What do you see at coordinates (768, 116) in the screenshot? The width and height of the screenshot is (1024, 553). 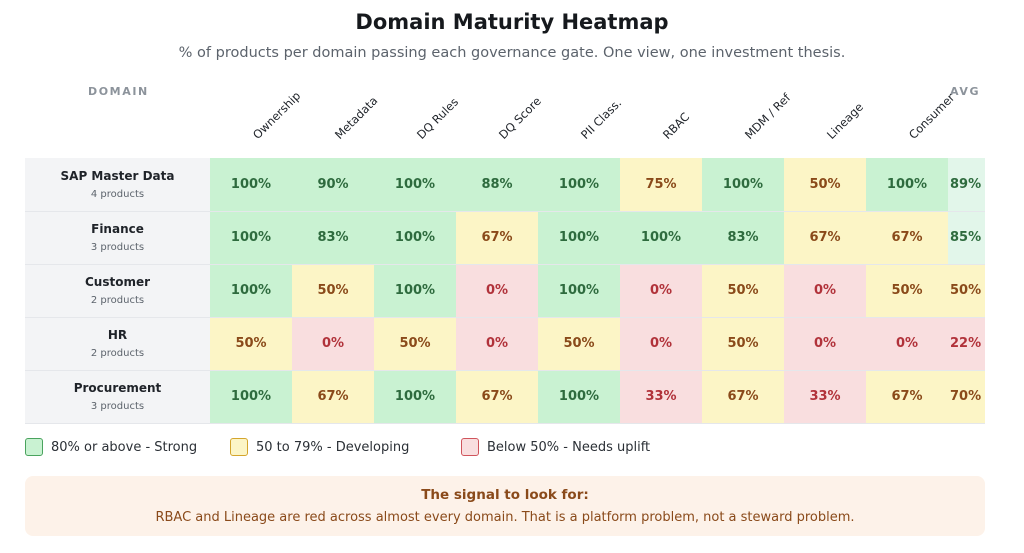 I see `column-label: MDM / Ref` at bounding box center [768, 116].